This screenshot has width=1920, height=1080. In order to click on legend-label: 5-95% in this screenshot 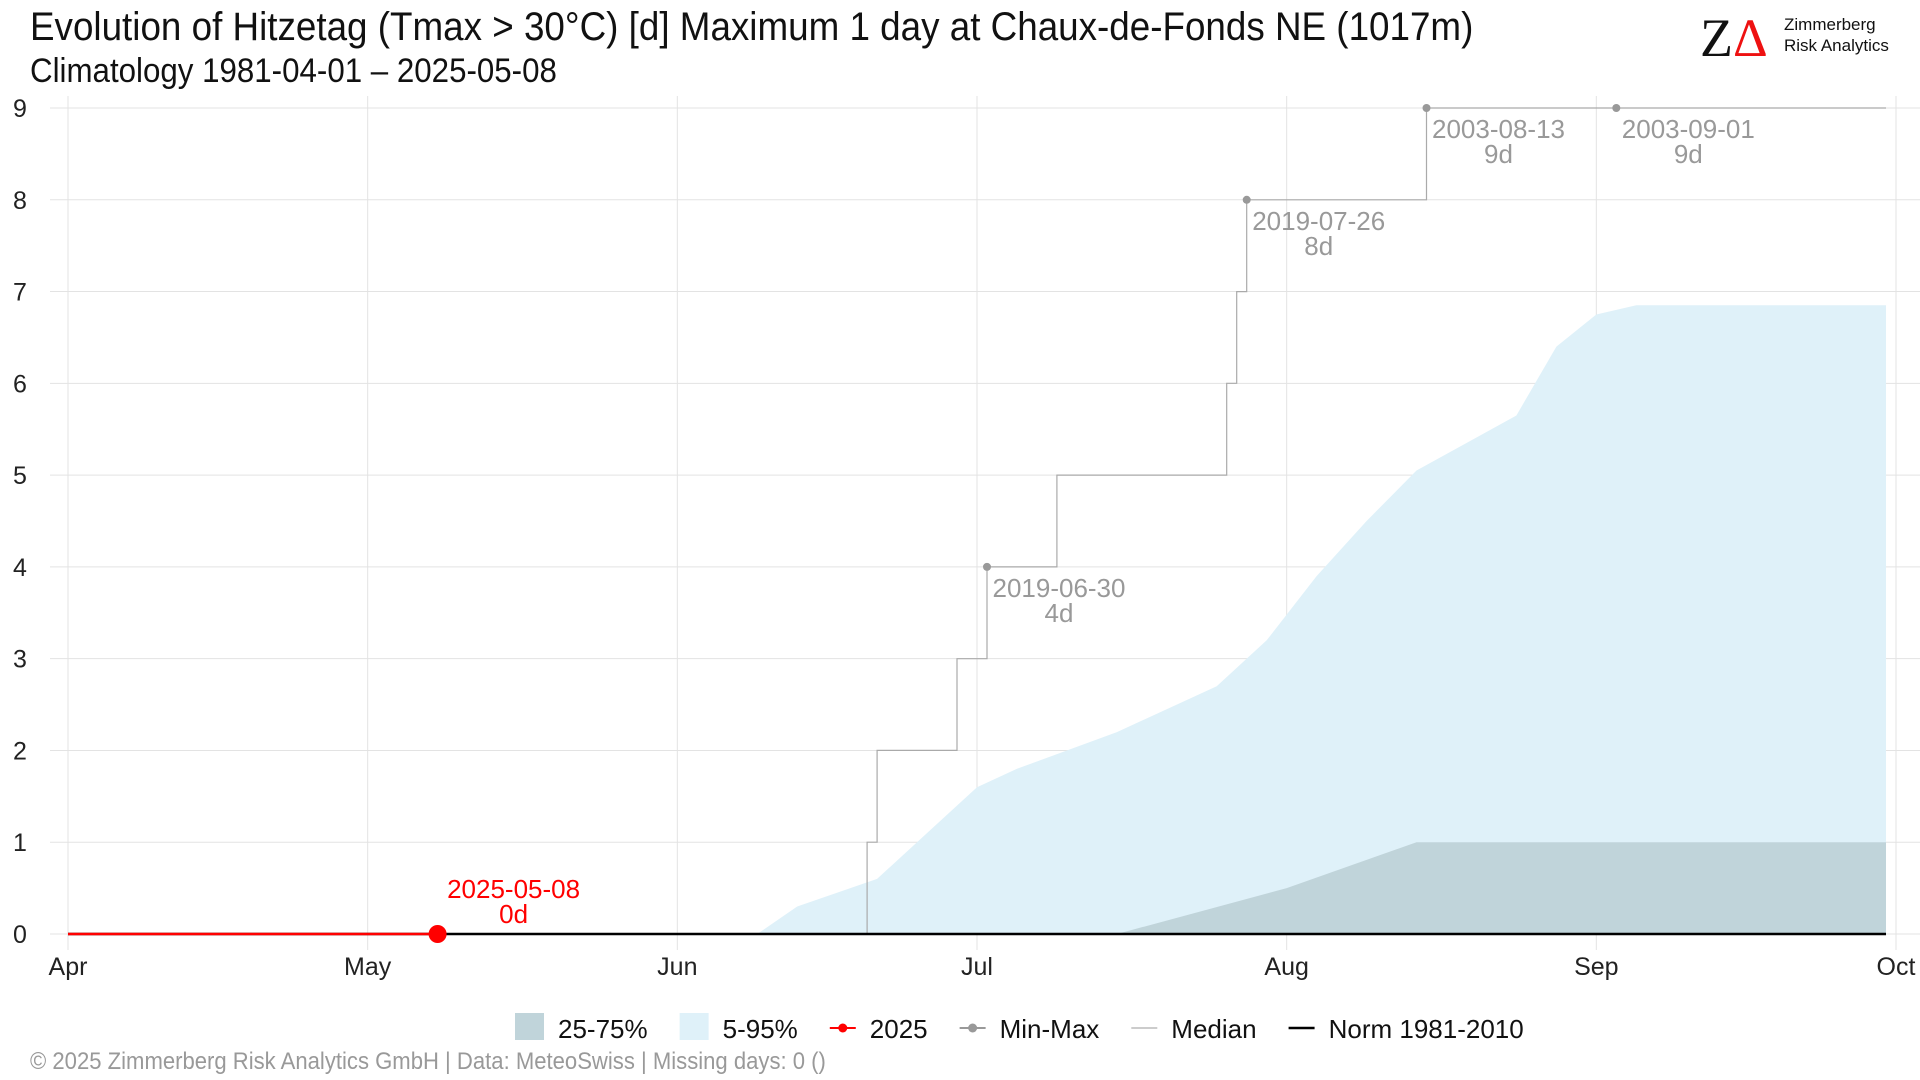, I will do `click(760, 1027)`.